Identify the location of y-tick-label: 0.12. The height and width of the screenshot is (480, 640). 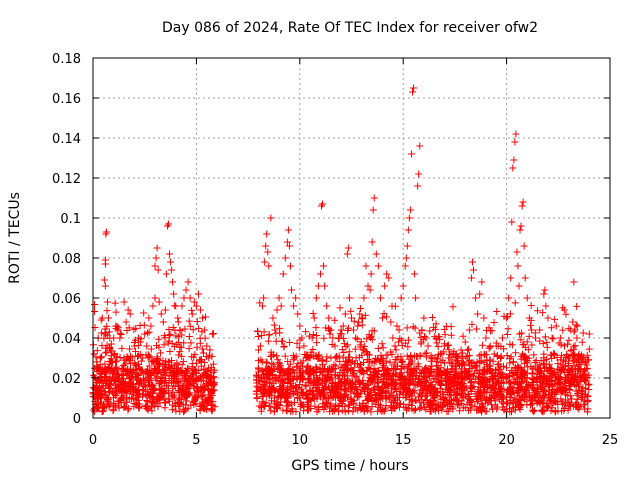
(66, 179).